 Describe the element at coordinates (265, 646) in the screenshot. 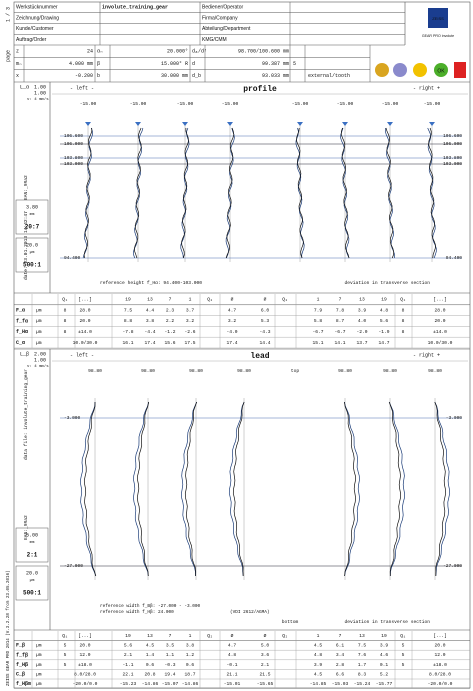

I see `table-cell: 5.0` at that location.